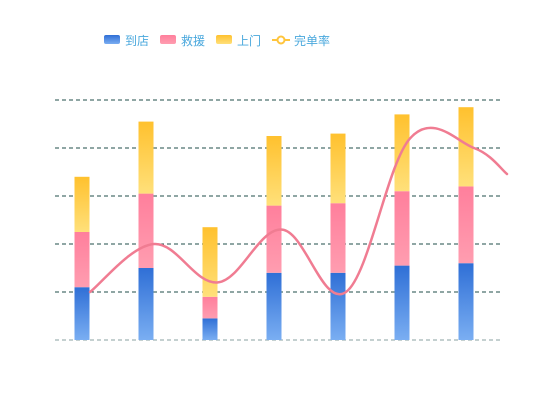  I want to click on legend-label-0: 到店, so click(137, 41).